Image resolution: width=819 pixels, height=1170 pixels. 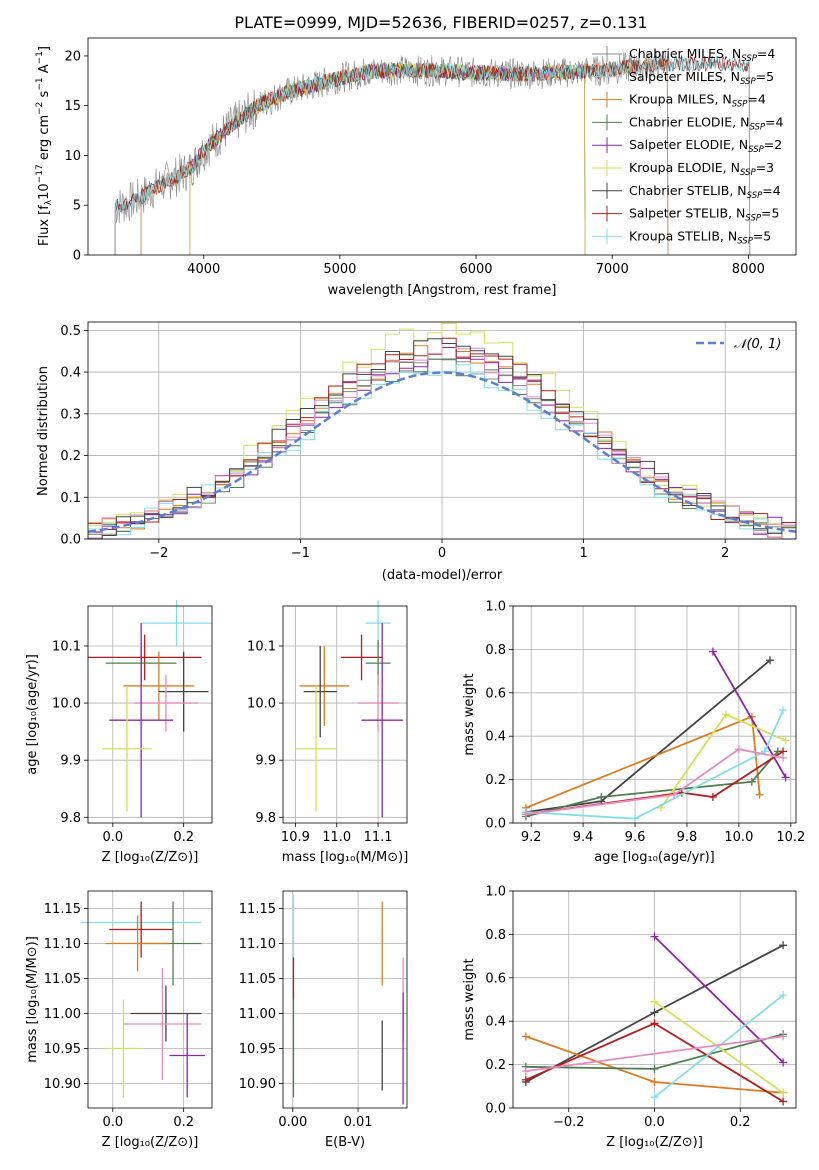 I want to click on y-tick-label: 9.9, so click(x=265, y=761).